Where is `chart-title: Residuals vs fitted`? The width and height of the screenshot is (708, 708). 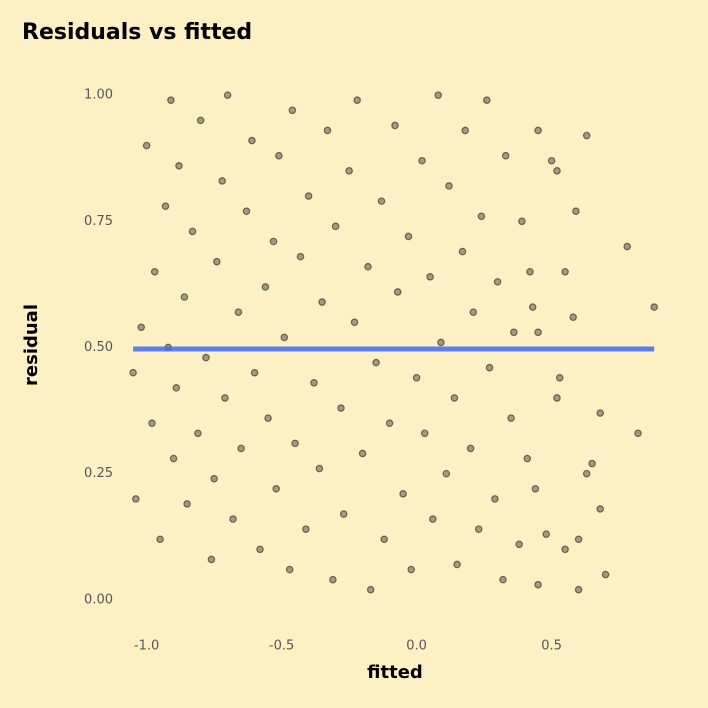 chart-title: Residuals vs fitted is located at coordinates (137, 32).